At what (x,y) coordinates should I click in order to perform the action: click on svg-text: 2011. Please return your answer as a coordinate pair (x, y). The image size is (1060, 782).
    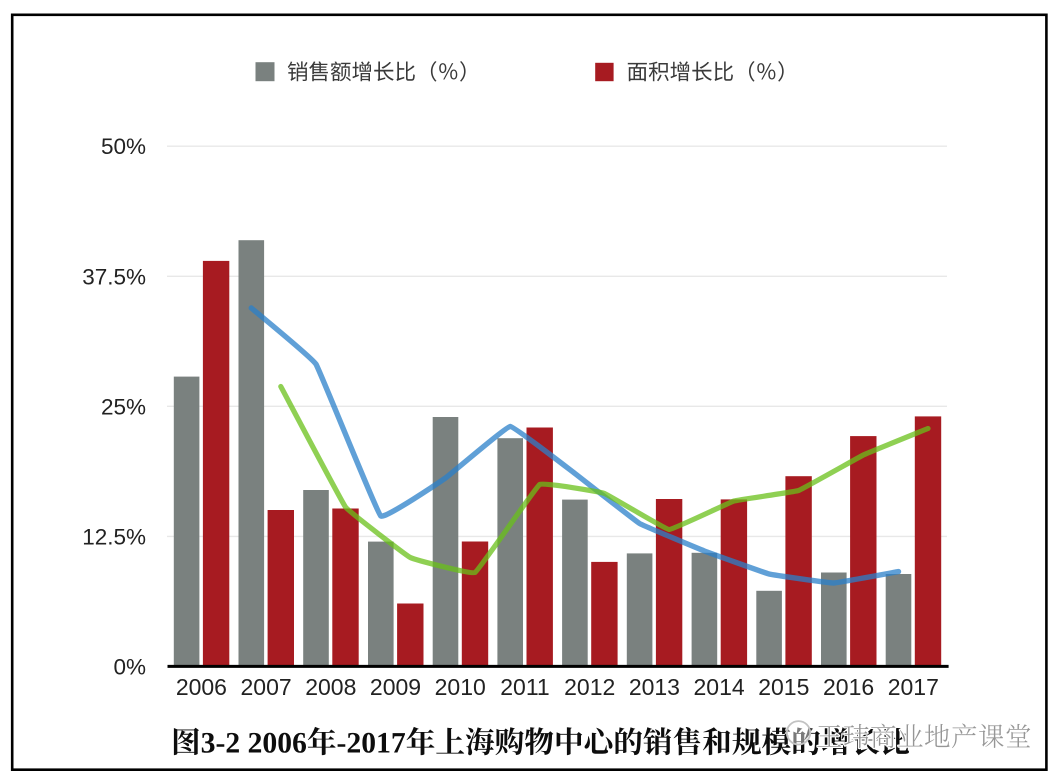
    Looking at the image, I should click on (524, 687).